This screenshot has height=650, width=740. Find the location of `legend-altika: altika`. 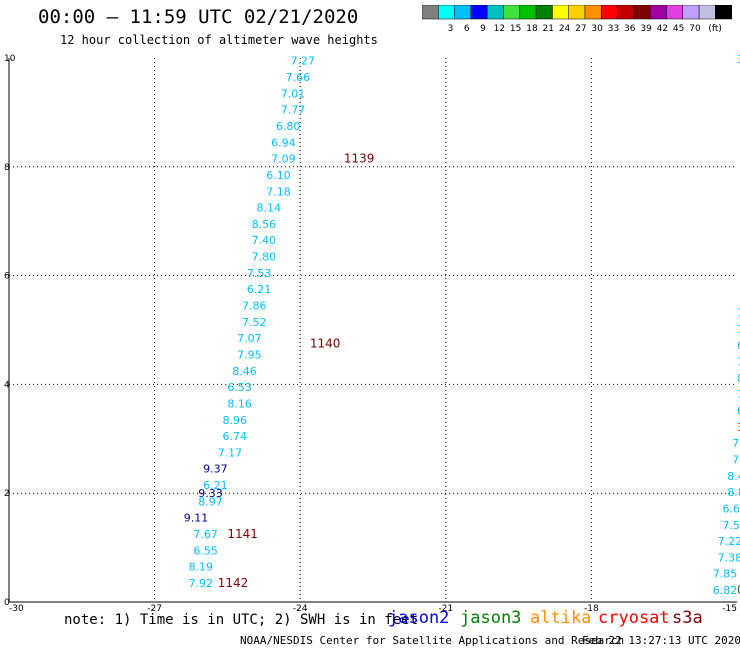

legend-altika: altika is located at coordinates (561, 618).